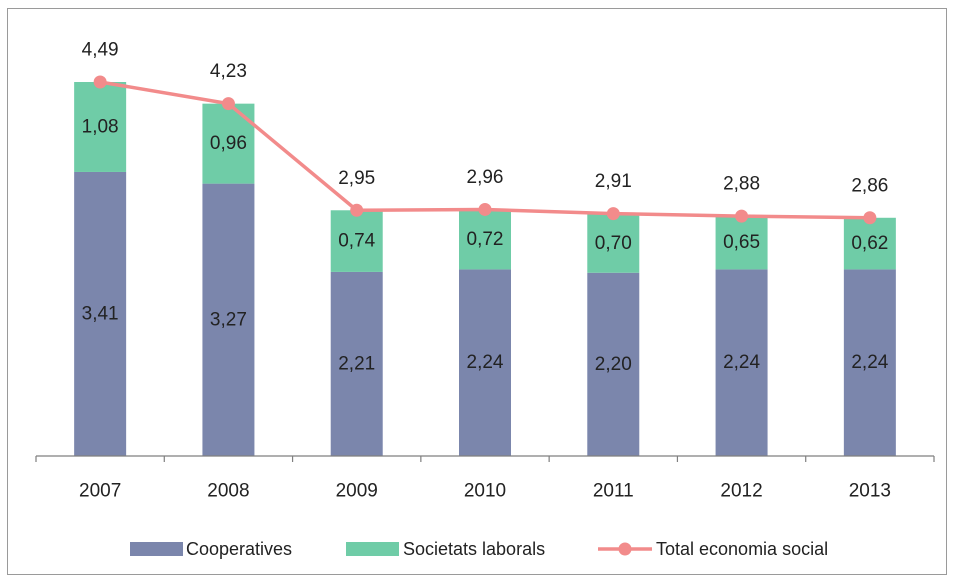 Image resolution: width=955 pixels, height=581 pixels. I want to click on bar-societats-laborals-2013, so click(869, 243).